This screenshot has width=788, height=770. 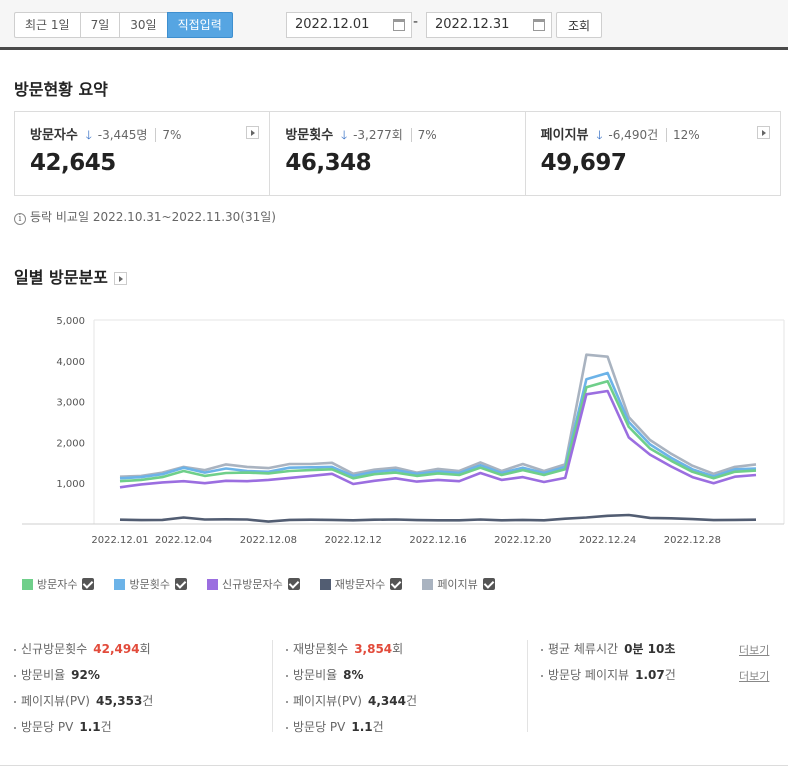 I want to click on legend-label: 페이지뷰, so click(x=457, y=584).